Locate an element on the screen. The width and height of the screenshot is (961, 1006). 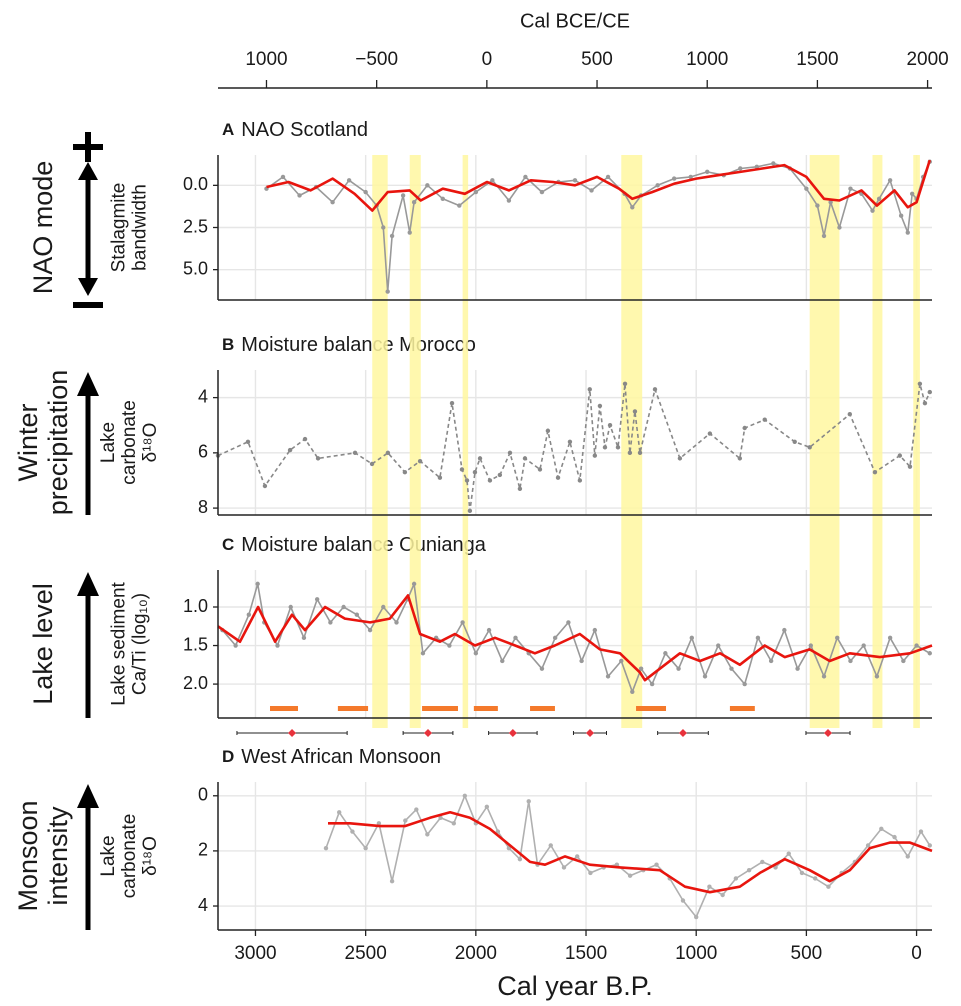
y-tick-label: 2.0 is located at coordinates (195, 683).